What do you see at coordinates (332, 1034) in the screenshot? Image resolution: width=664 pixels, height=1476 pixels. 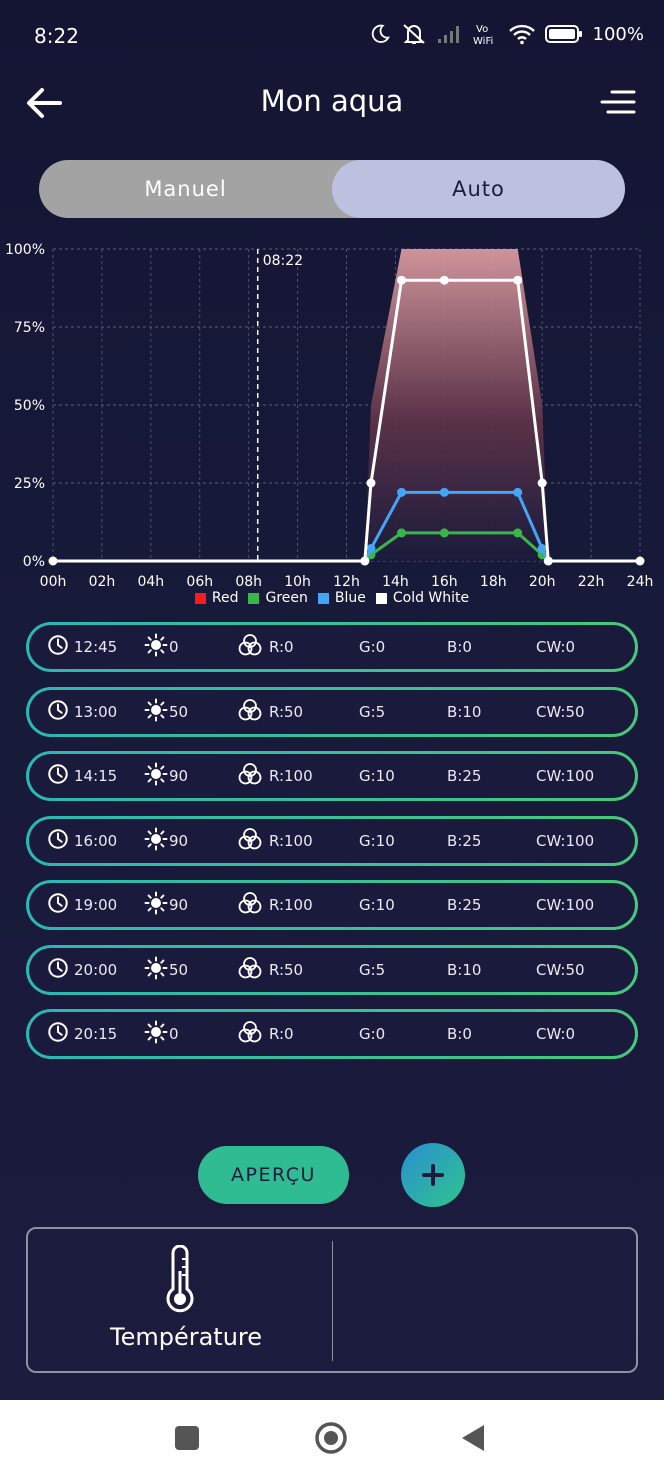 I see `schedule-row: 20:15 0 R:0 G:0 B:0 CW:0` at bounding box center [332, 1034].